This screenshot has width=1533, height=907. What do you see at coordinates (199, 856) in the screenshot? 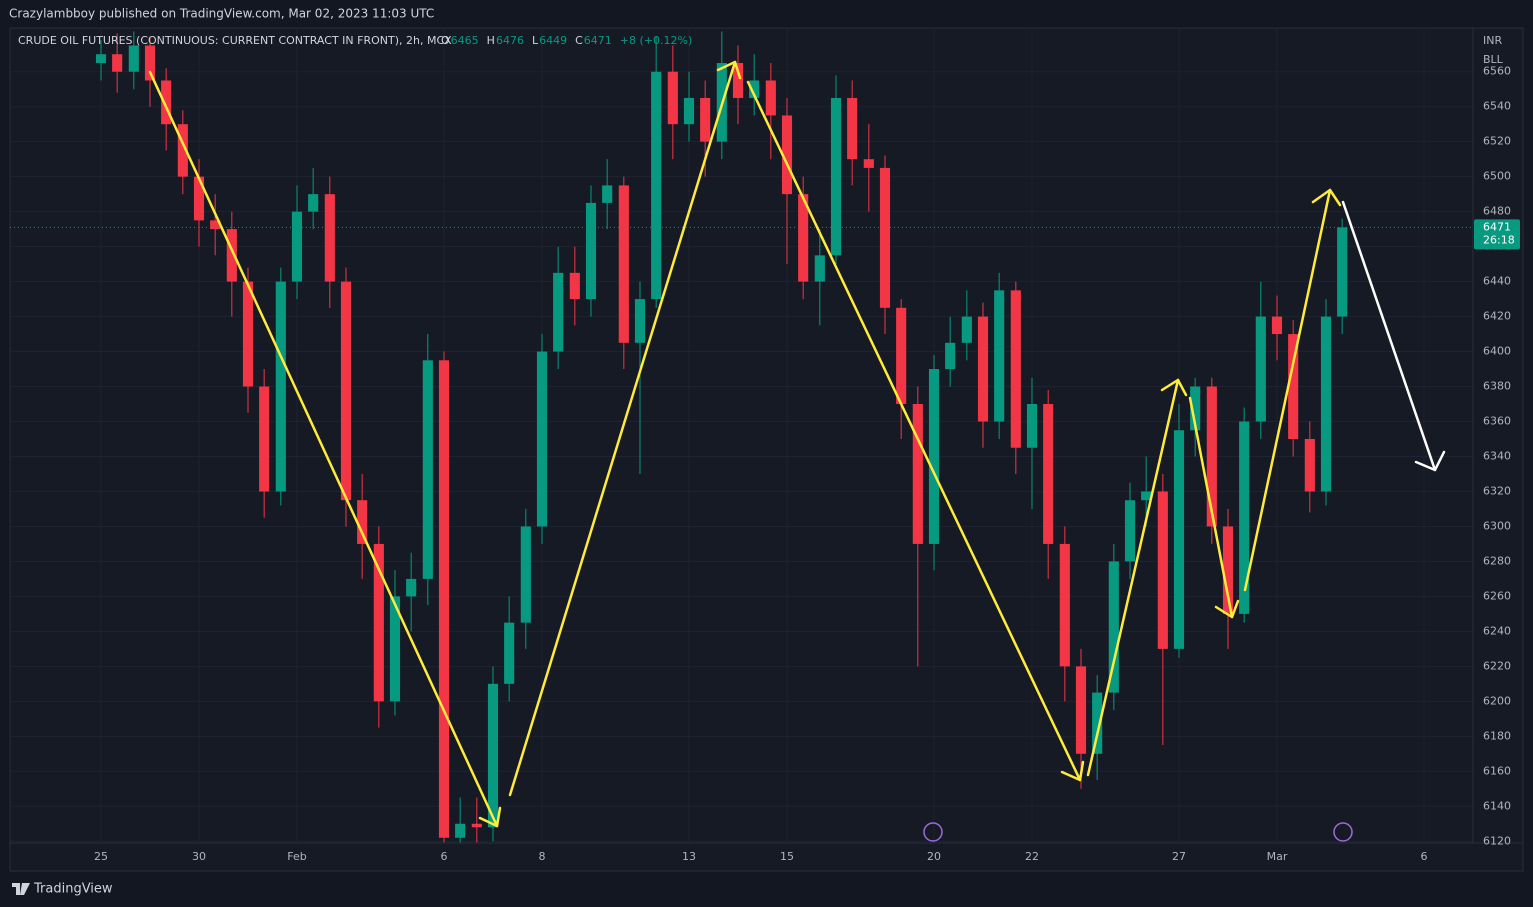
I see `x-tick-label: 30` at bounding box center [199, 856].